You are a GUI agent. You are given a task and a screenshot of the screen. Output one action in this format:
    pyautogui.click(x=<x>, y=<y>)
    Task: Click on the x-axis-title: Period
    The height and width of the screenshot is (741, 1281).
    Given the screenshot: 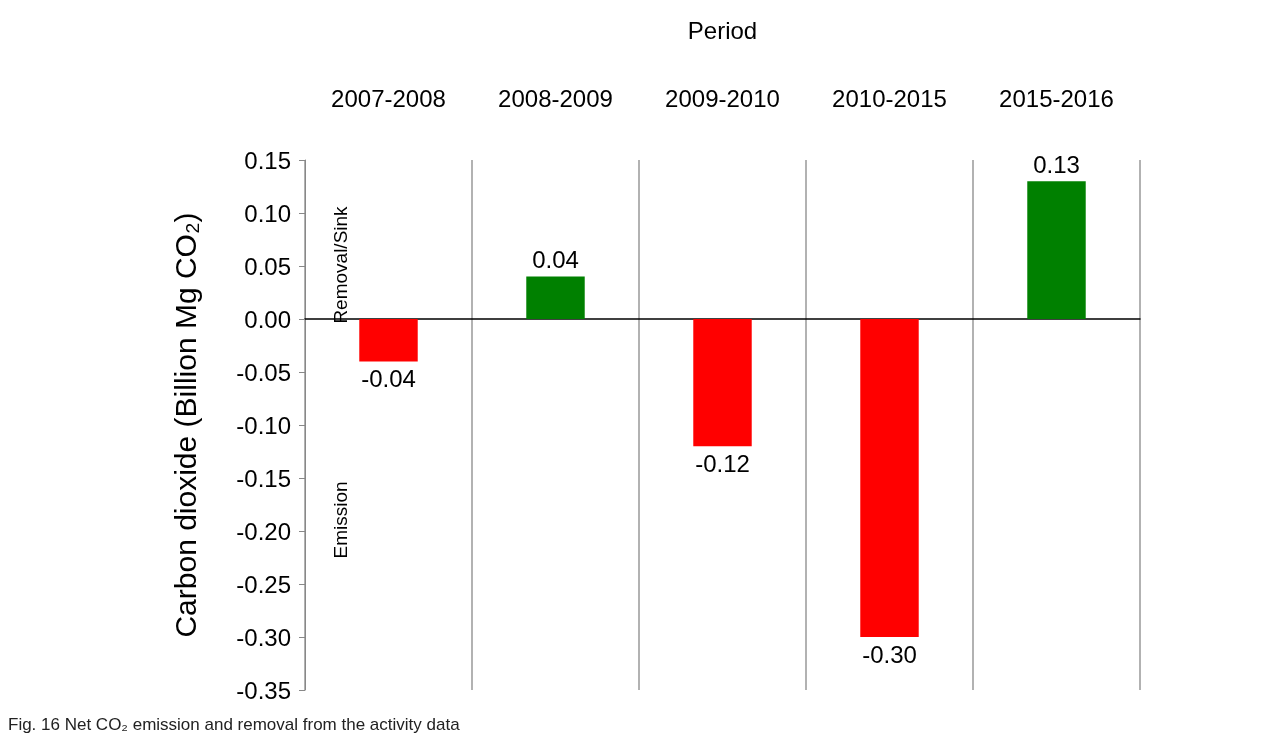 What is the action you would take?
    pyautogui.click(x=722, y=30)
    